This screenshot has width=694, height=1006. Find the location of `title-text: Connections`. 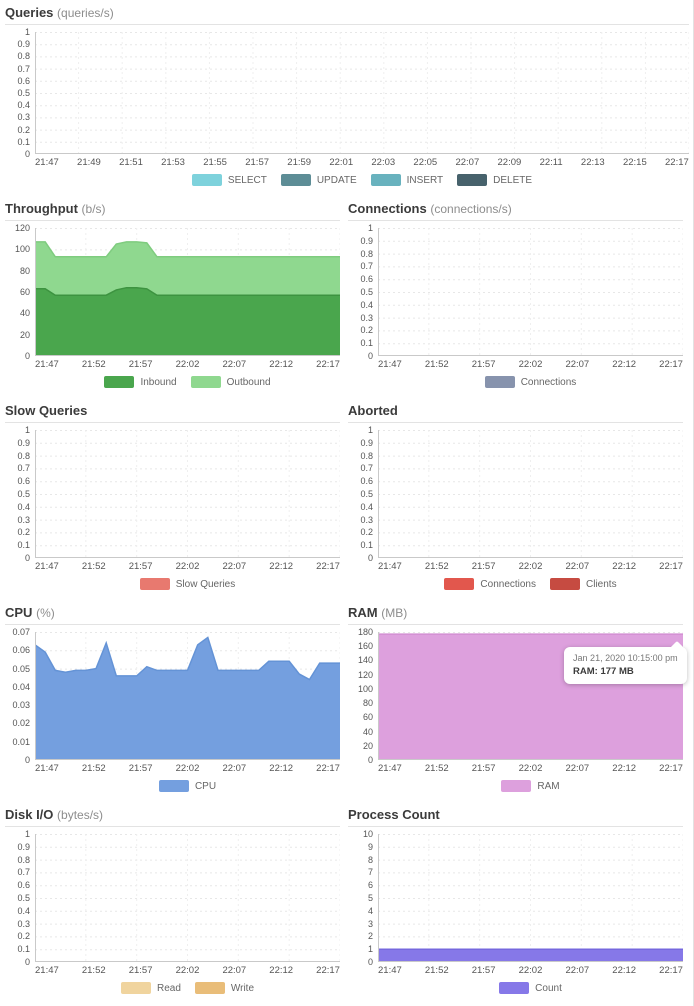

title-text: Connections is located at coordinates (387, 208).